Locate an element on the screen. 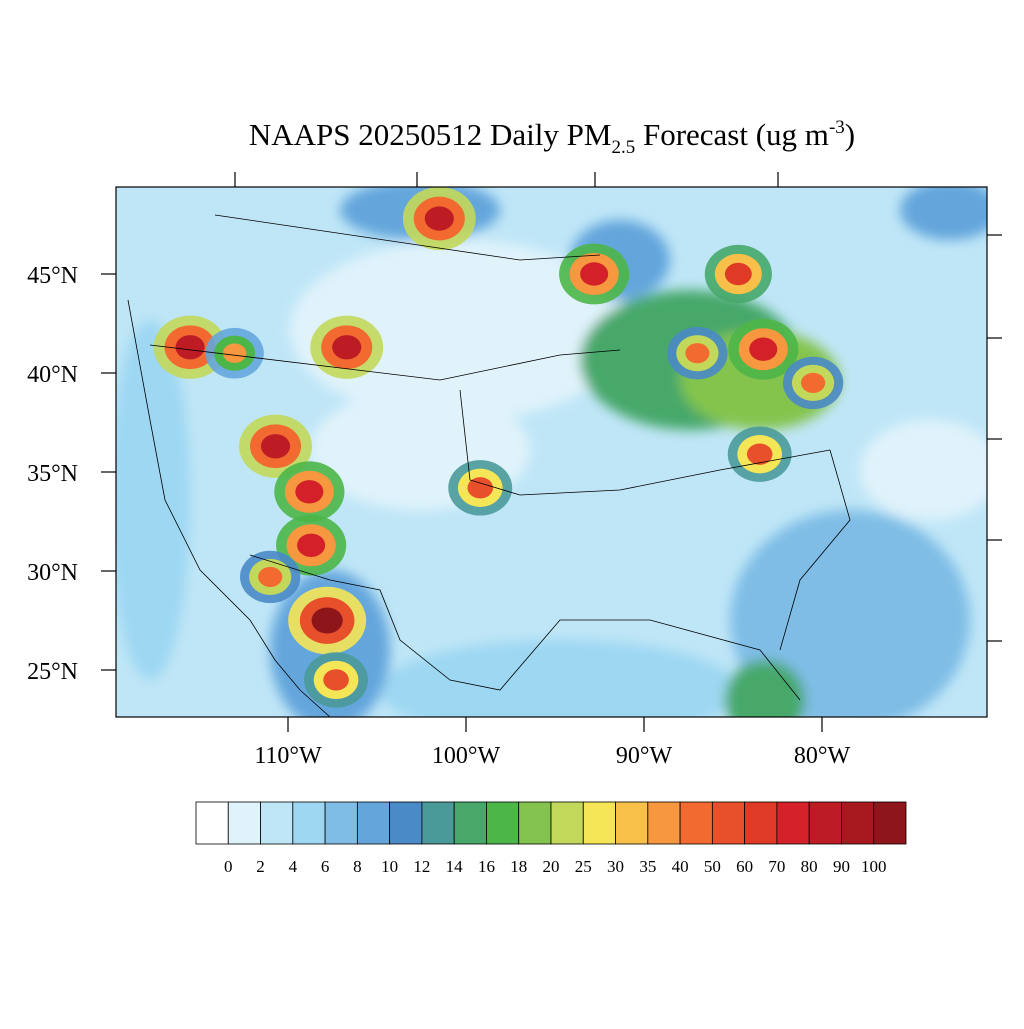 The image size is (1024, 1029). colorbar-label: 10 is located at coordinates (389, 866).